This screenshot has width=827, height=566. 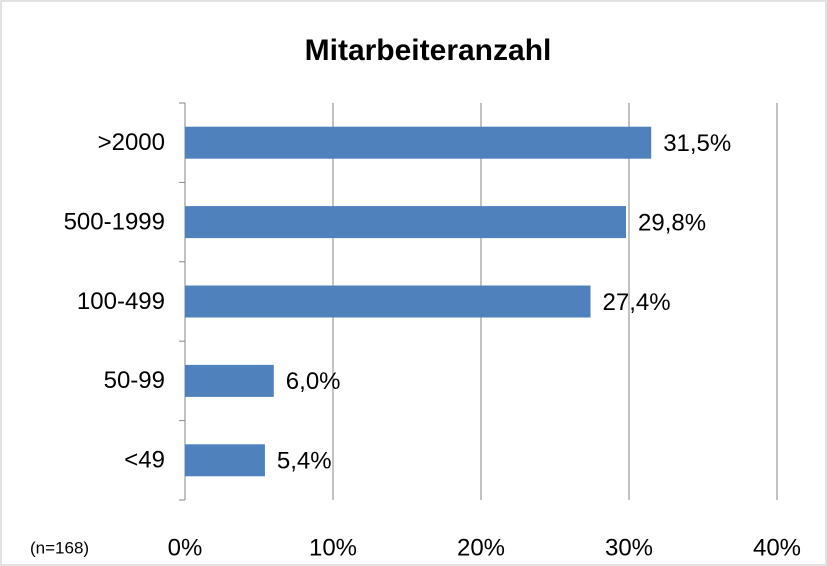 What do you see at coordinates (637, 302) in the screenshot?
I see `value-label: 27,4%` at bounding box center [637, 302].